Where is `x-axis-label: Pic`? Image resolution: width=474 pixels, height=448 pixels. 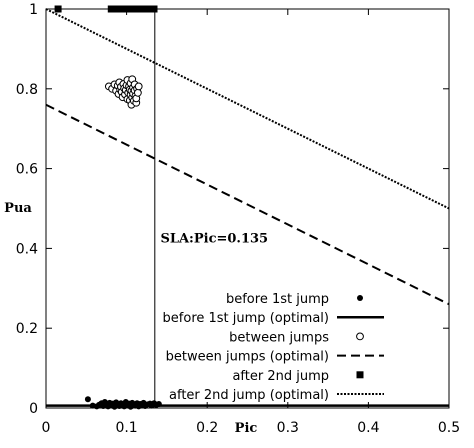 x-axis-label: Pic is located at coordinates (246, 428).